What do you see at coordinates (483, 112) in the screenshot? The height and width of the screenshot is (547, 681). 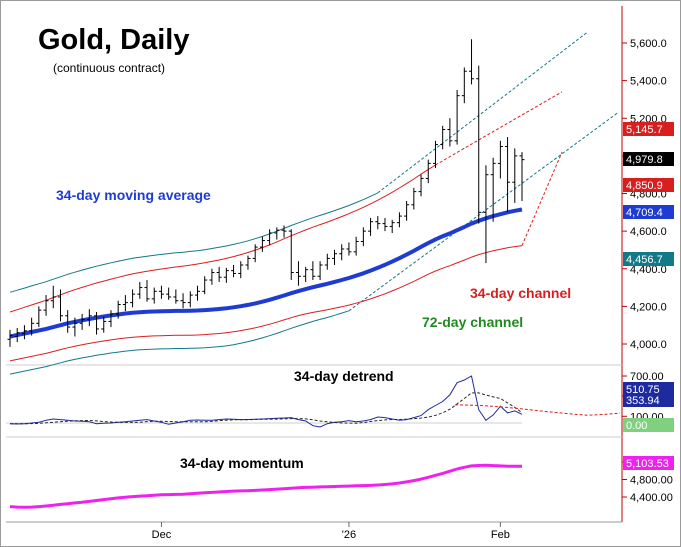 I see `channel-72-upper-projection` at bounding box center [483, 112].